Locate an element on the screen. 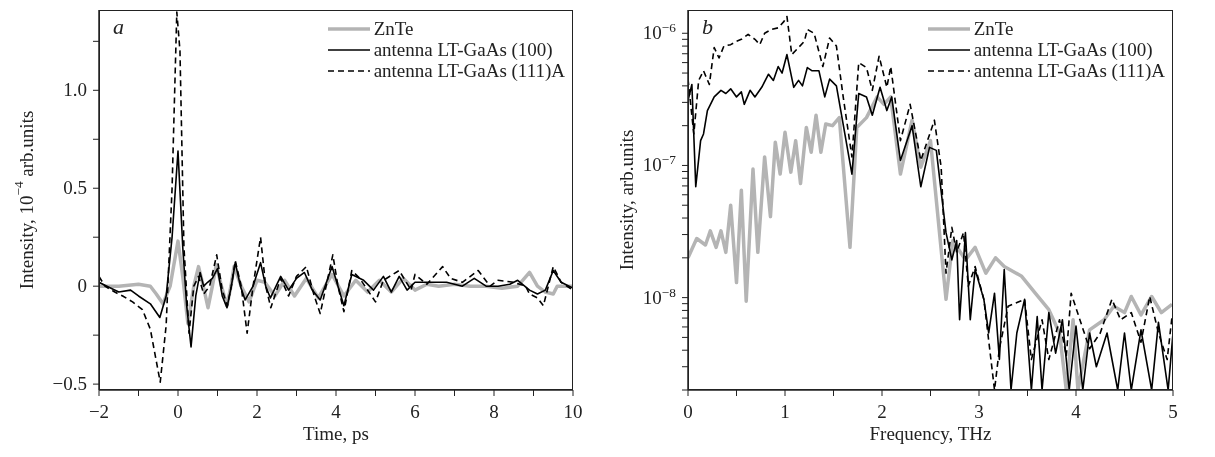 This screenshot has height=457, width=1215. x-tick-label: 1 is located at coordinates (785, 411).